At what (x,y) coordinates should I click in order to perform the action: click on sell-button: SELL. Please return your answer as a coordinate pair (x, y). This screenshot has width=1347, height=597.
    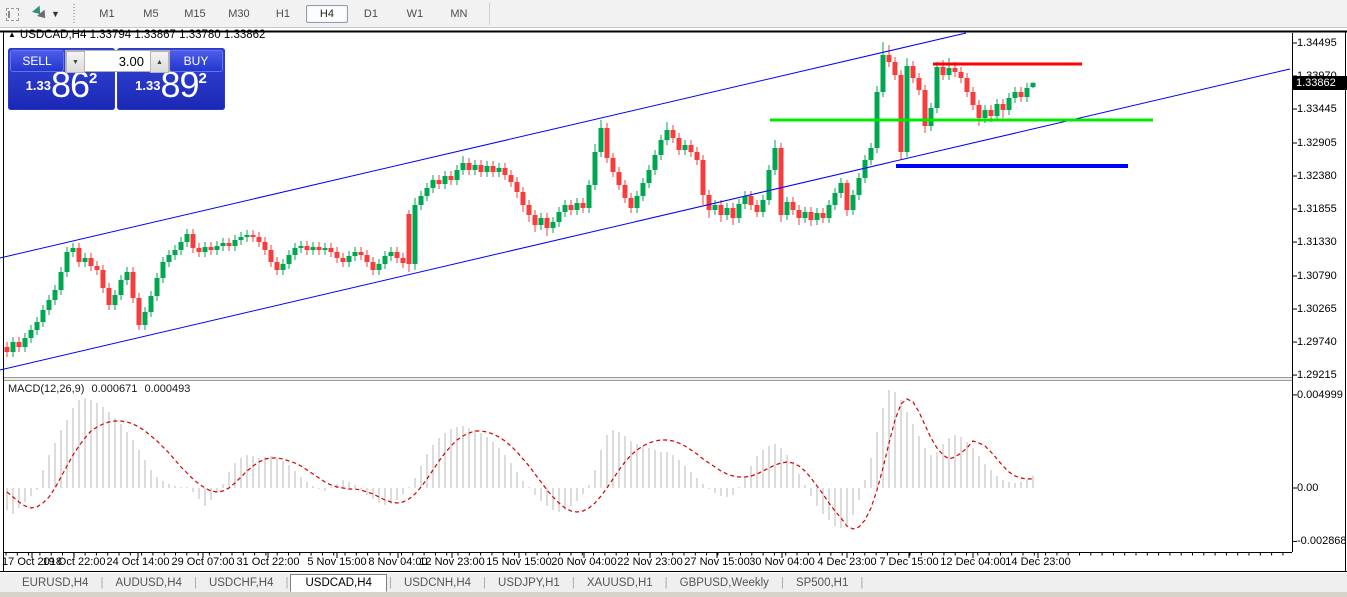
    Looking at the image, I should click on (37, 61).